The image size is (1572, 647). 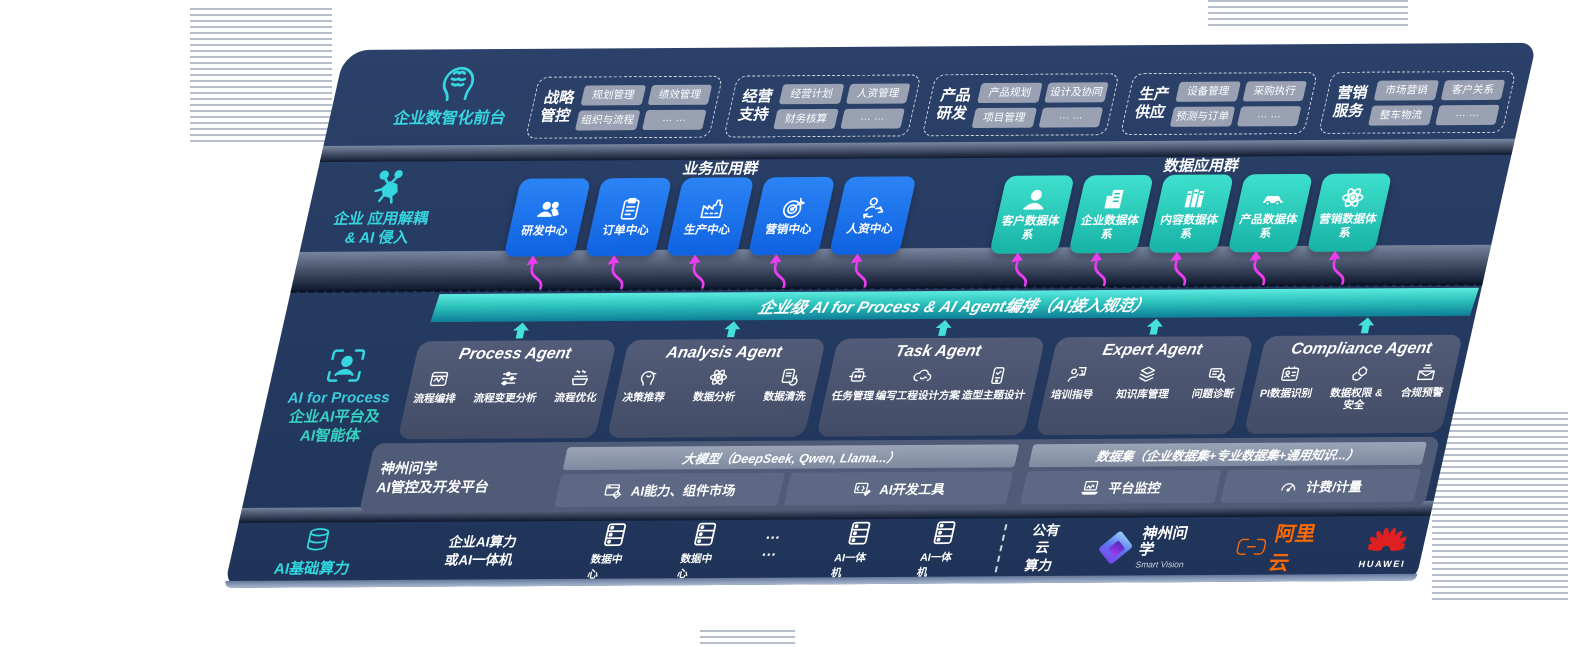 I want to click on target-icon, so click(x=793, y=208).